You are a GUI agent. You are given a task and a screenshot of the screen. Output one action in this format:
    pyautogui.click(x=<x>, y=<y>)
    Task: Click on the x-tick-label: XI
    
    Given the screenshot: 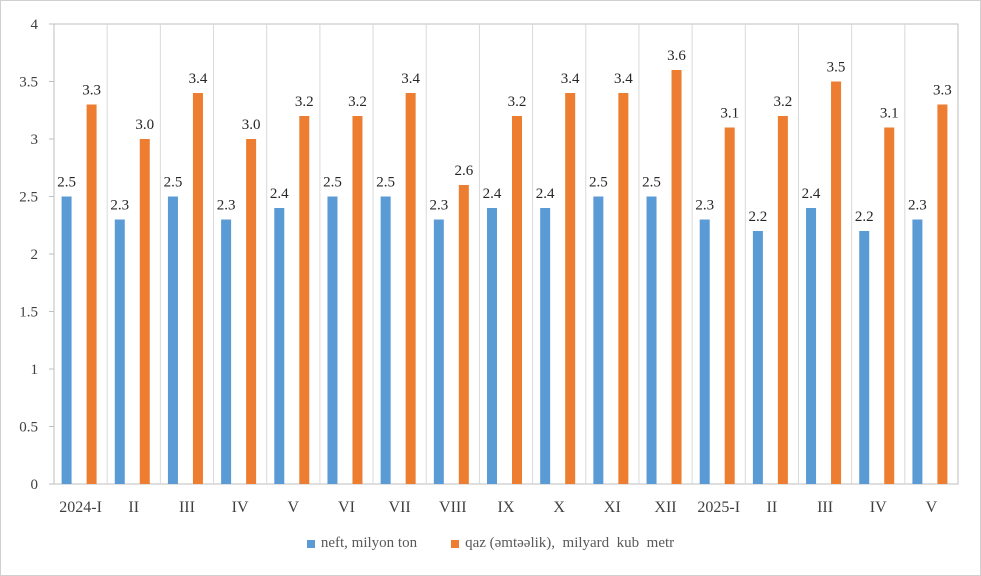 What is the action you would take?
    pyautogui.click(x=612, y=507)
    